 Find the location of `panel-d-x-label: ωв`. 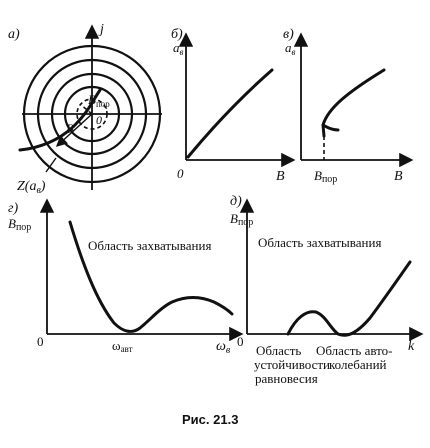

panel-d-x-label: ωв is located at coordinates (223, 347).